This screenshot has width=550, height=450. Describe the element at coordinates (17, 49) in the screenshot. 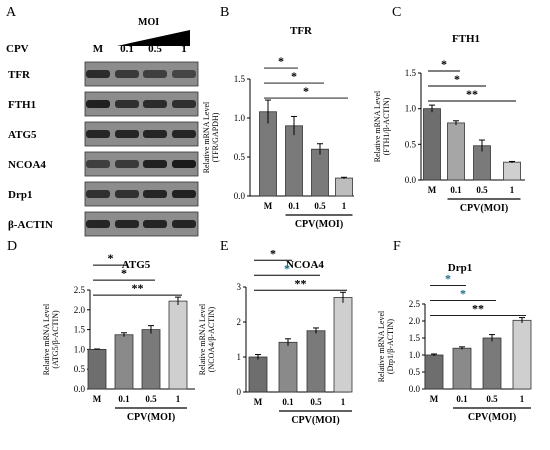

I see `cpv-label: CPV` at that location.